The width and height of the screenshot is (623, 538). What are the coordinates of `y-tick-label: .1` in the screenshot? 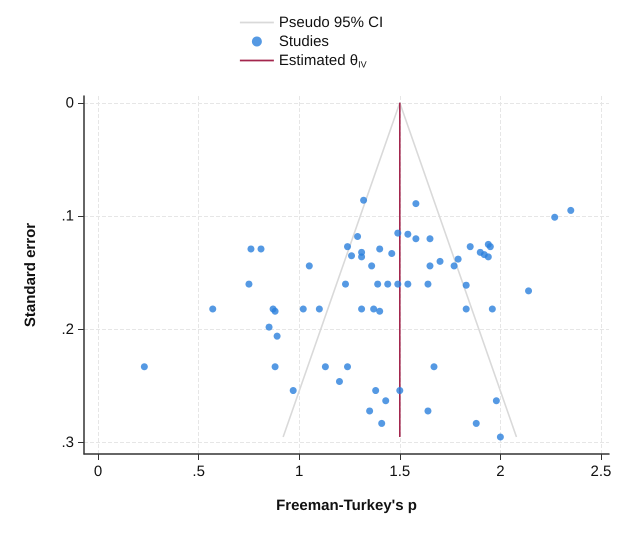 It's located at (67, 216).